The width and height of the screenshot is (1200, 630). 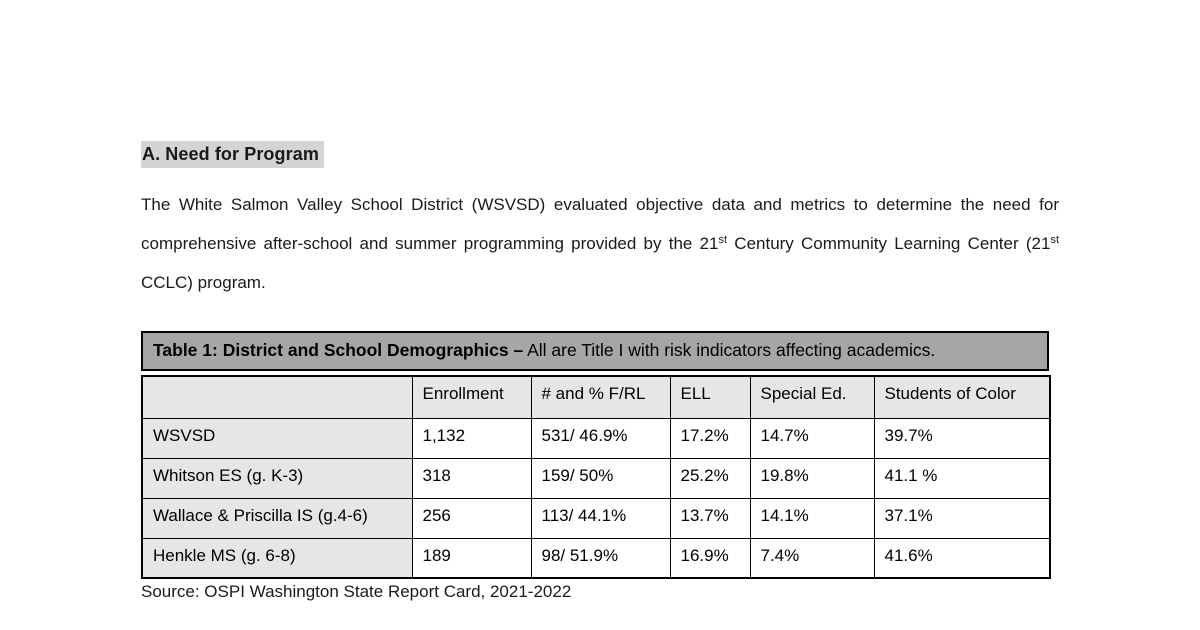 I want to click on data-cell: 41.1 %, so click(x=962, y=478).